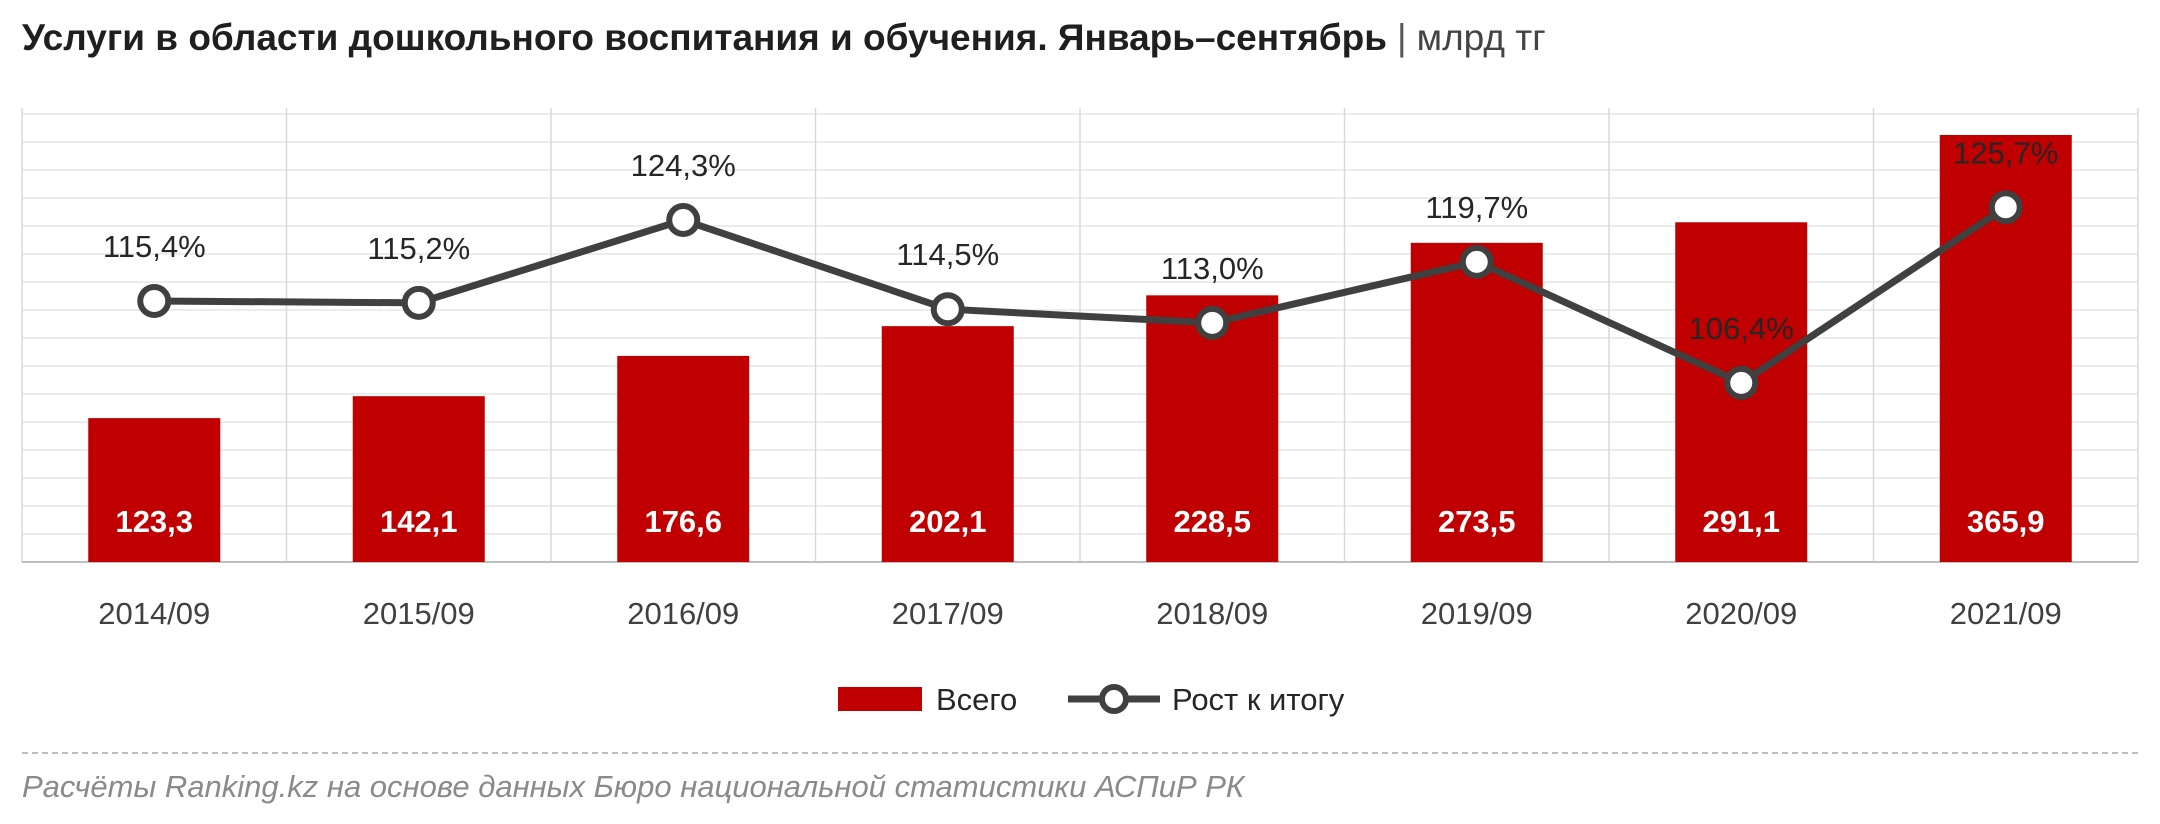 The image size is (2160, 824). Describe the element at coordinates (1212, 613) in the screenshot. I see `x-tick-label: 2018/09` at that location.